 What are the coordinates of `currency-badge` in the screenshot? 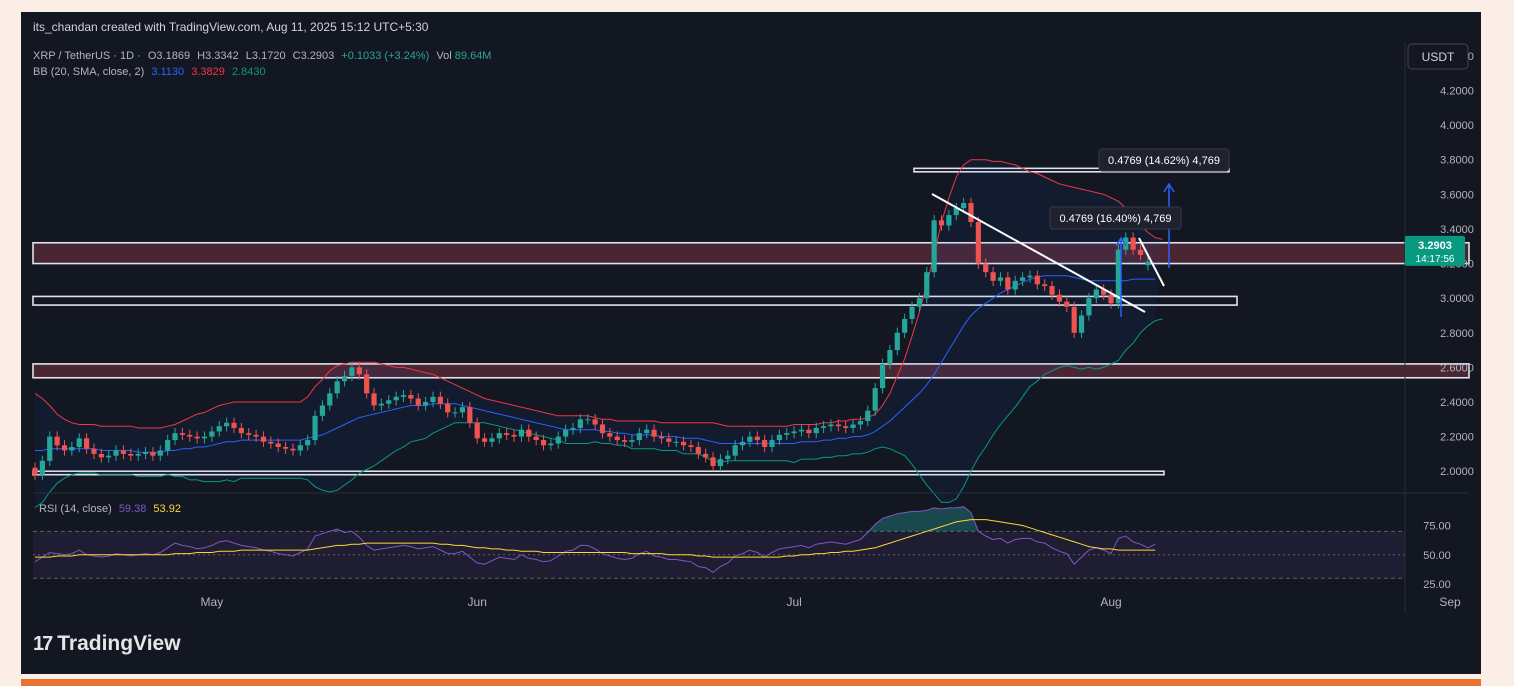 It's located at (1438, 56).